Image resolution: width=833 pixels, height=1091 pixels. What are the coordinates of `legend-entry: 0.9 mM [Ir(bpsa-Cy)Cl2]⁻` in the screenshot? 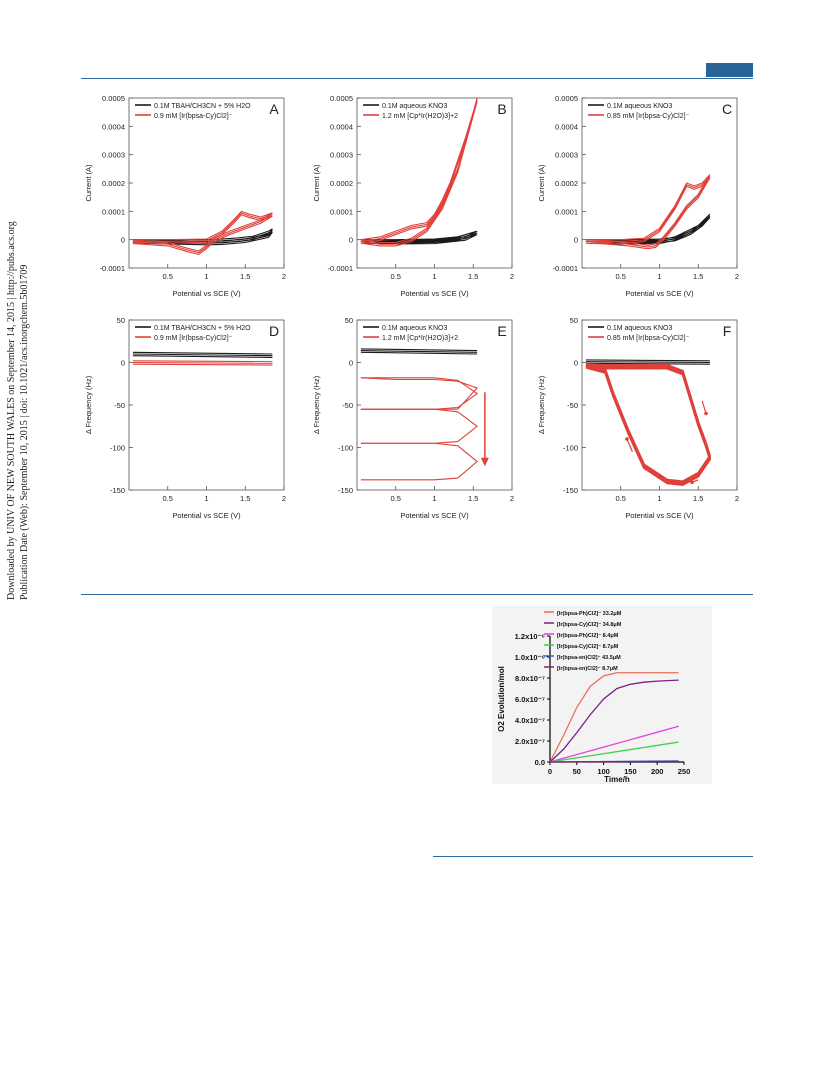 It's located at (193, 338).